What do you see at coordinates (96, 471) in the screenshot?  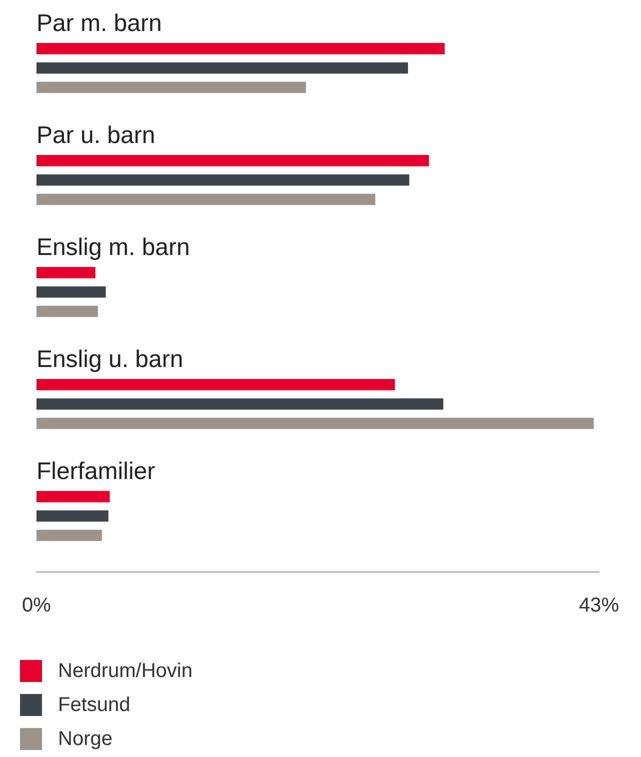 I see `y-tick-label: Flerfamilier` at bounding box center [96, 471].